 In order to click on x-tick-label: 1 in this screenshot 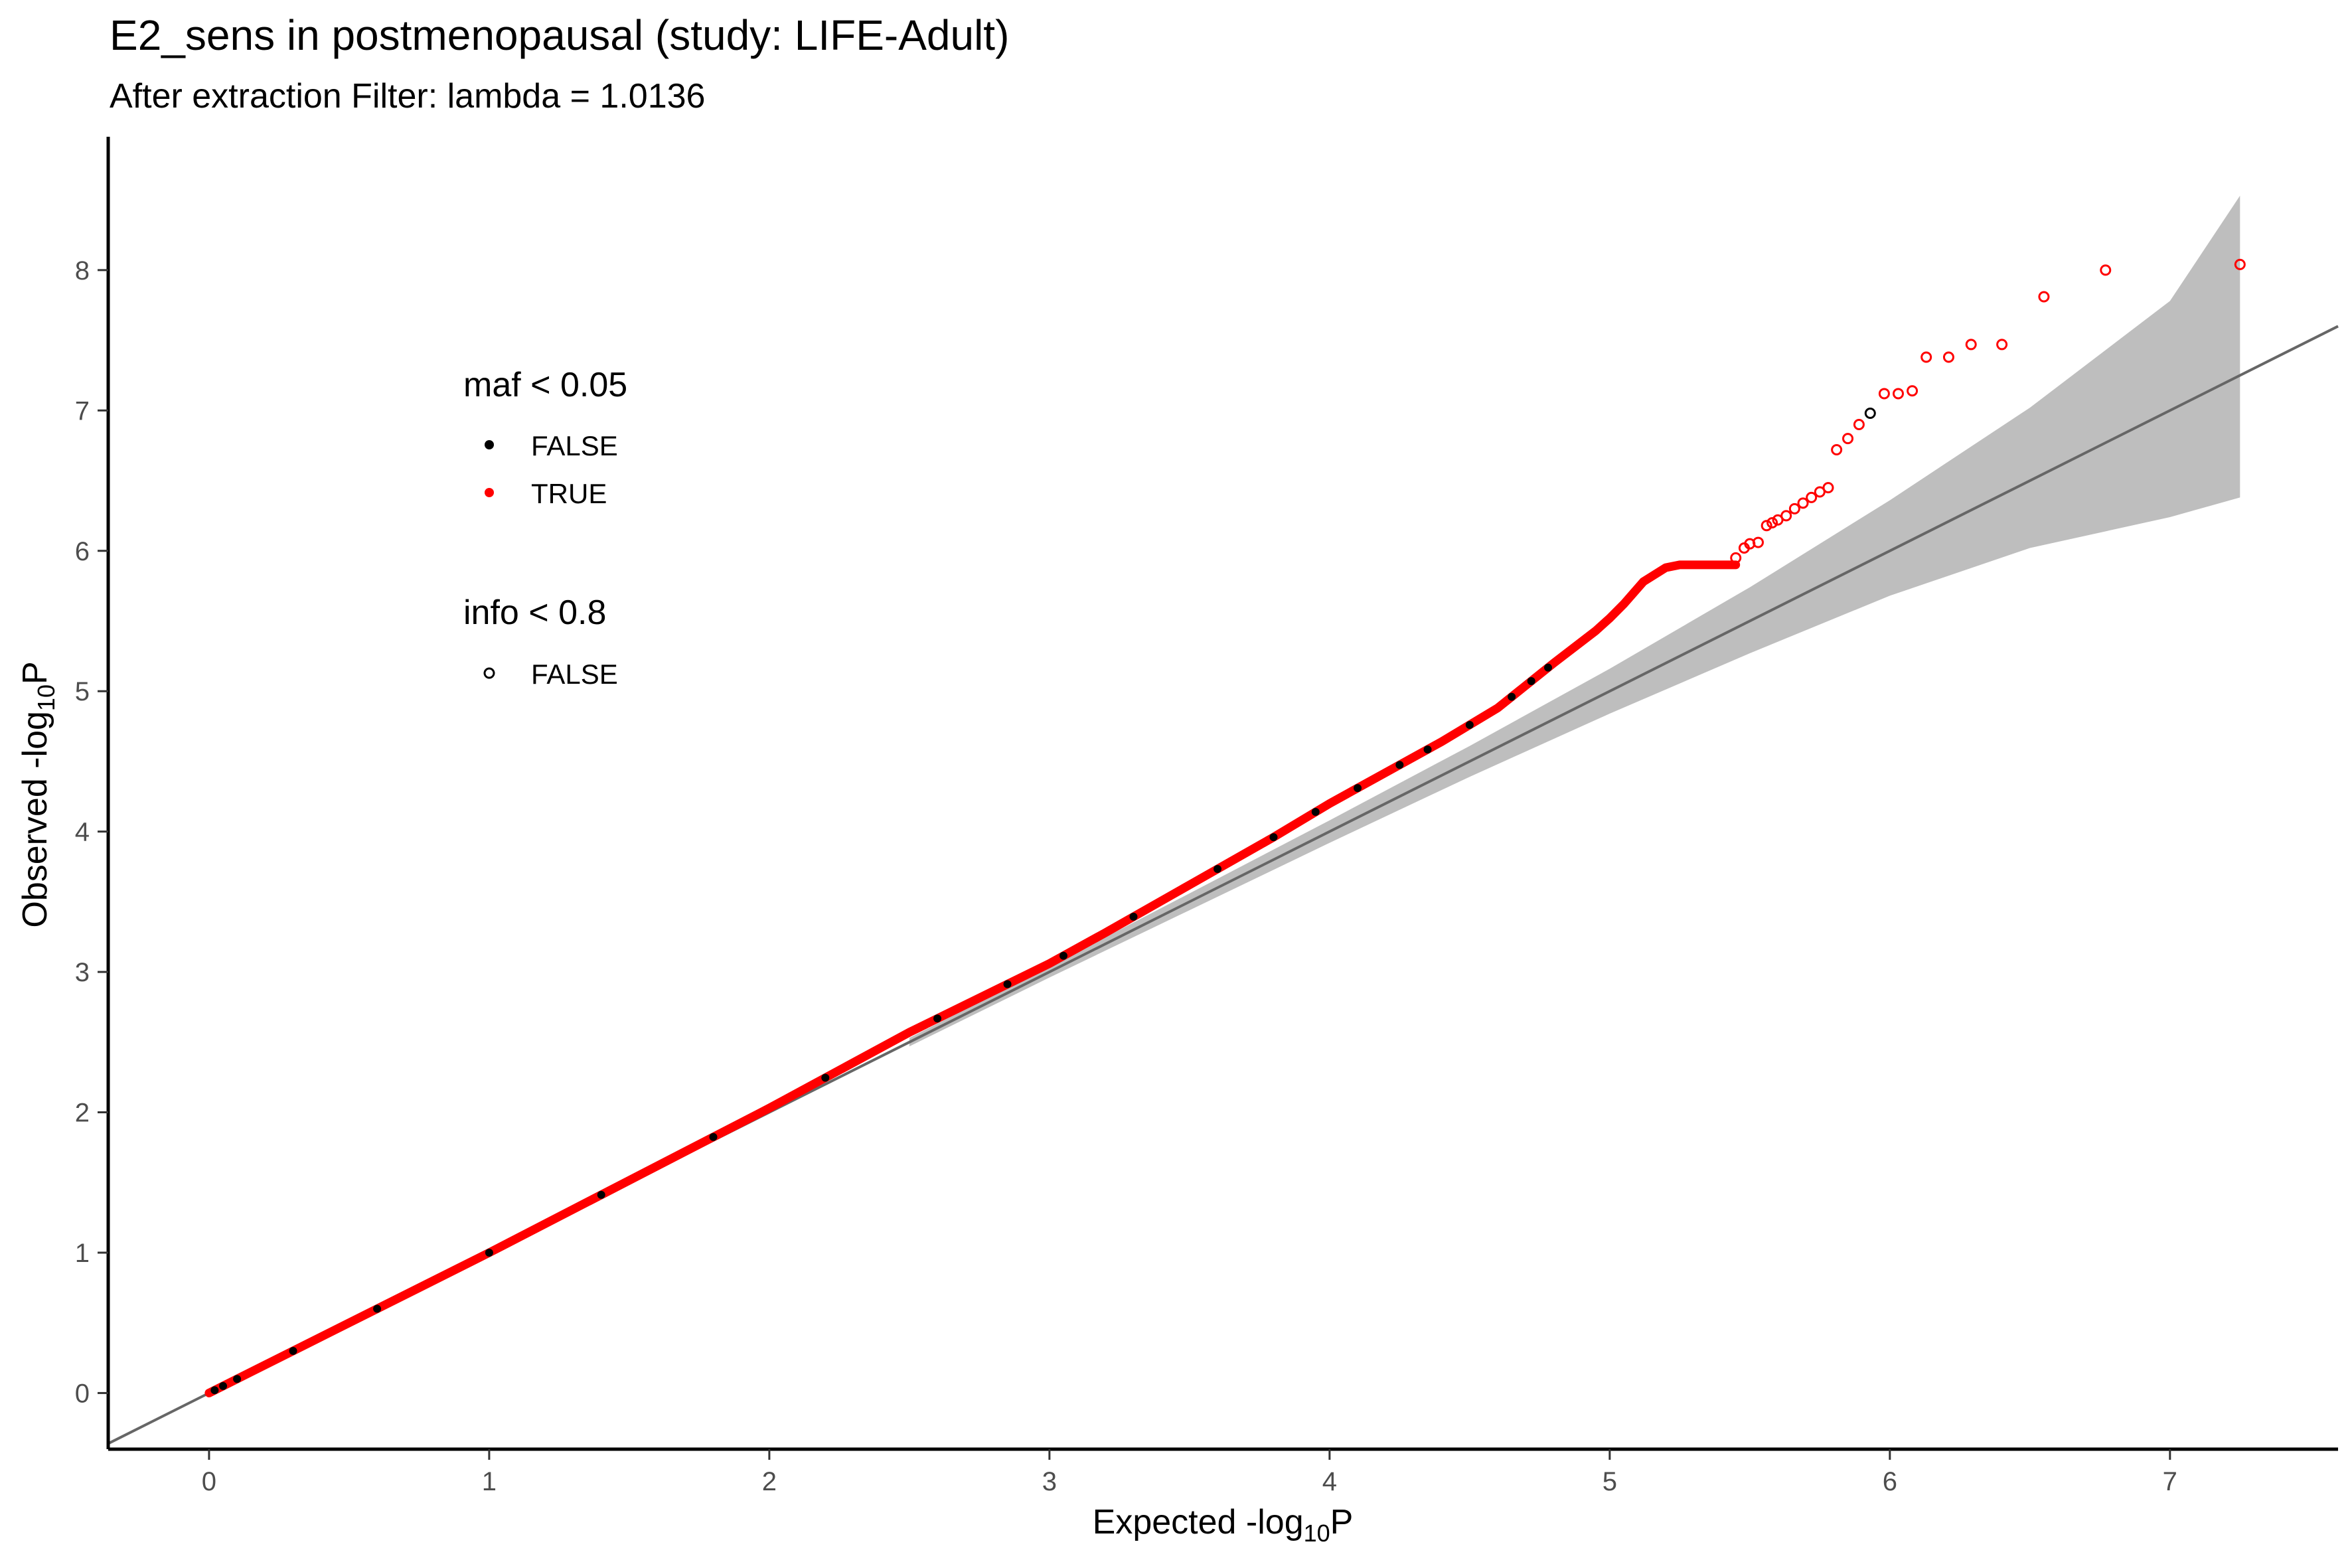, I will do `click(490, 1482)`.